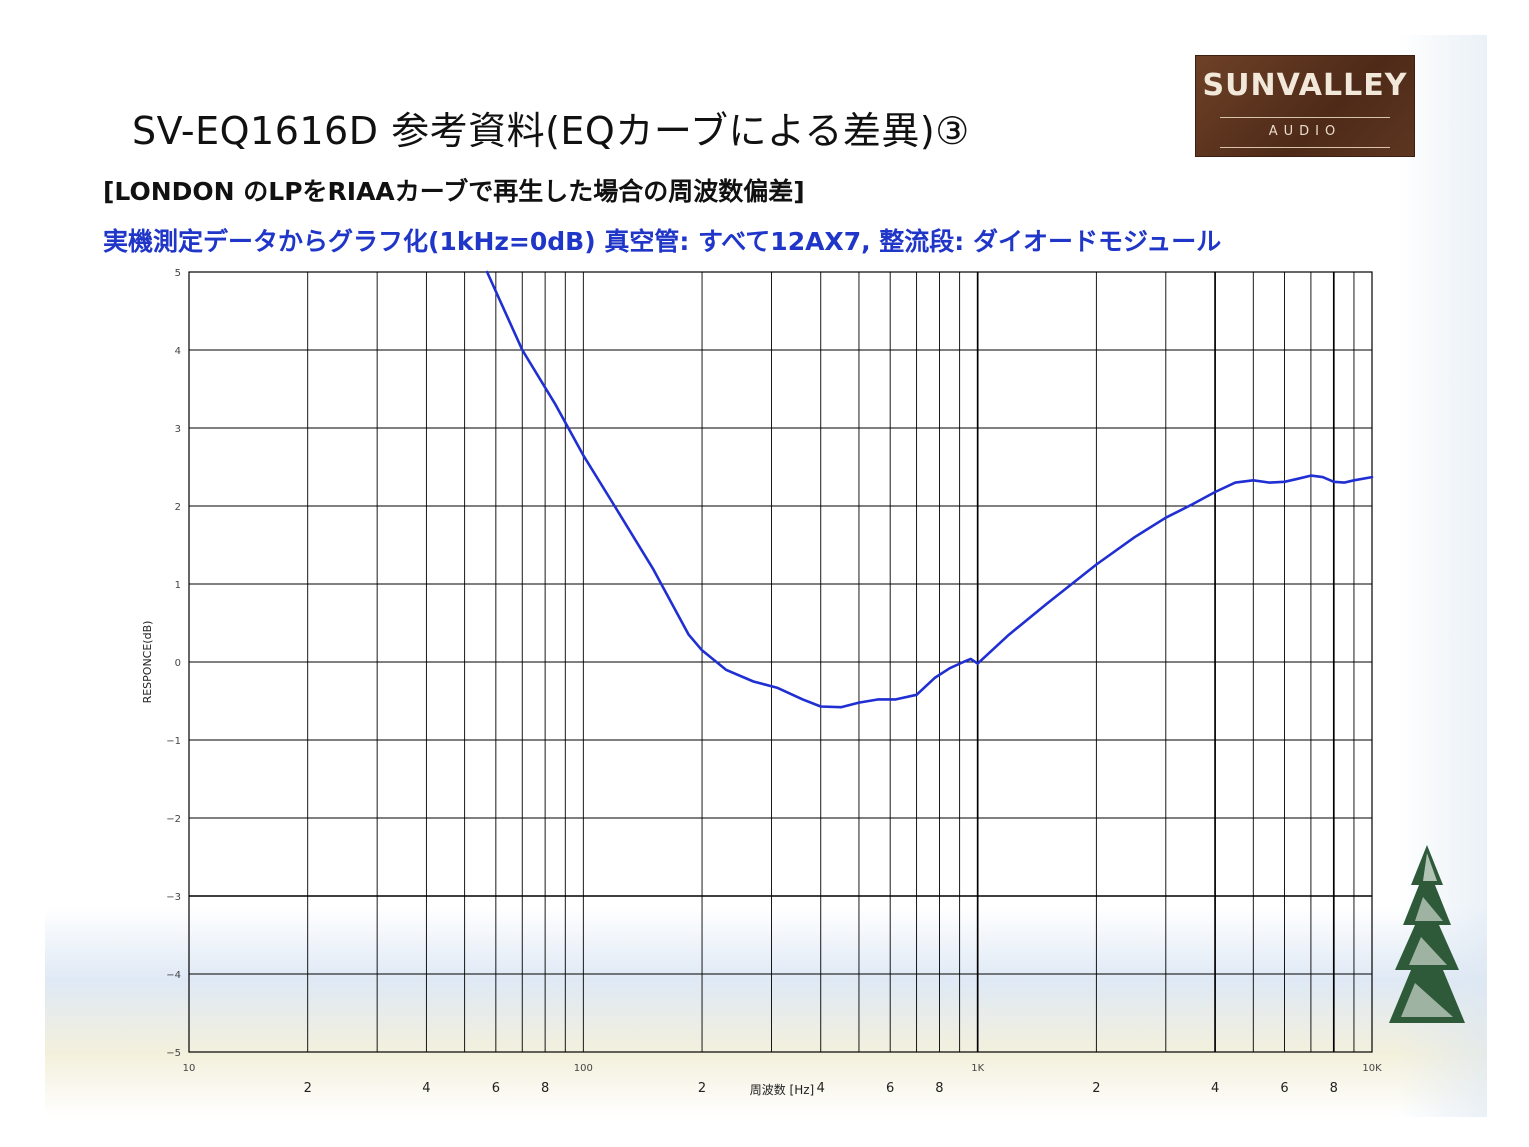 This screenshot has width=1529, height=1147. What do you see at coordinates (178, 663) in the screenshot?
I see `y-tick-label: 0` at bounding box center [178, 663].